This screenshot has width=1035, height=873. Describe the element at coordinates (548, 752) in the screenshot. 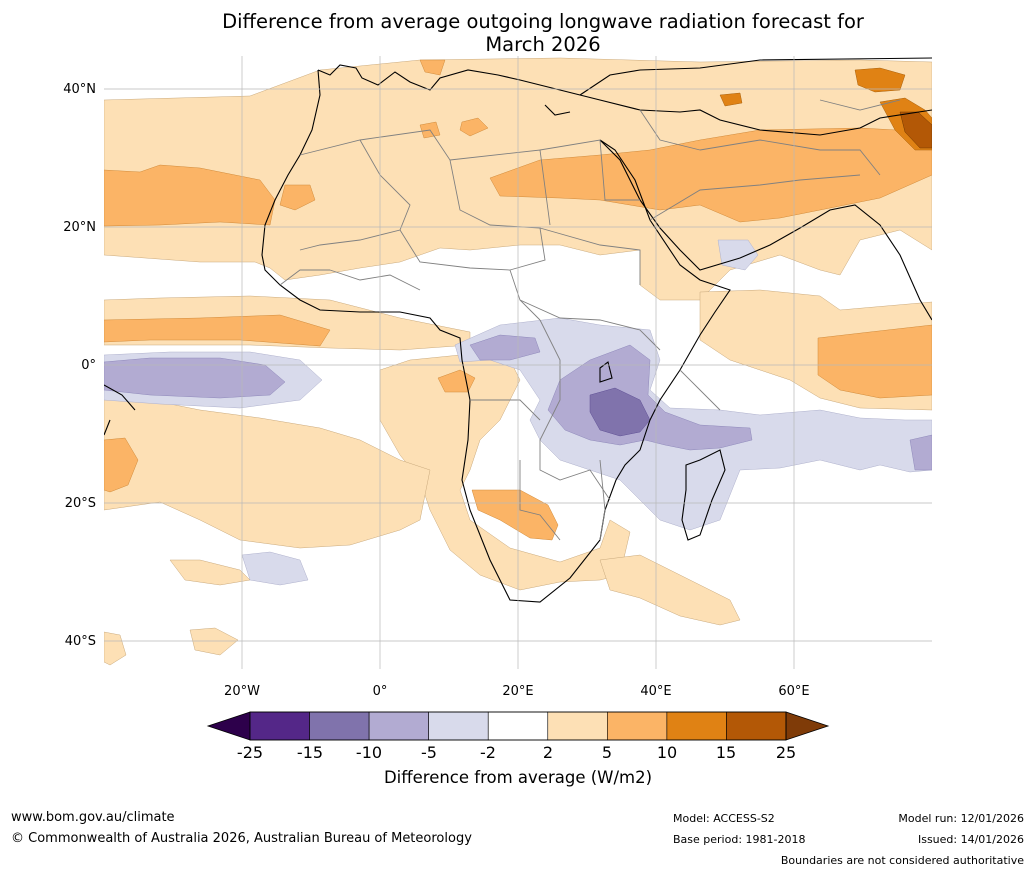

I see `colorbar-tick: 2` at that location.